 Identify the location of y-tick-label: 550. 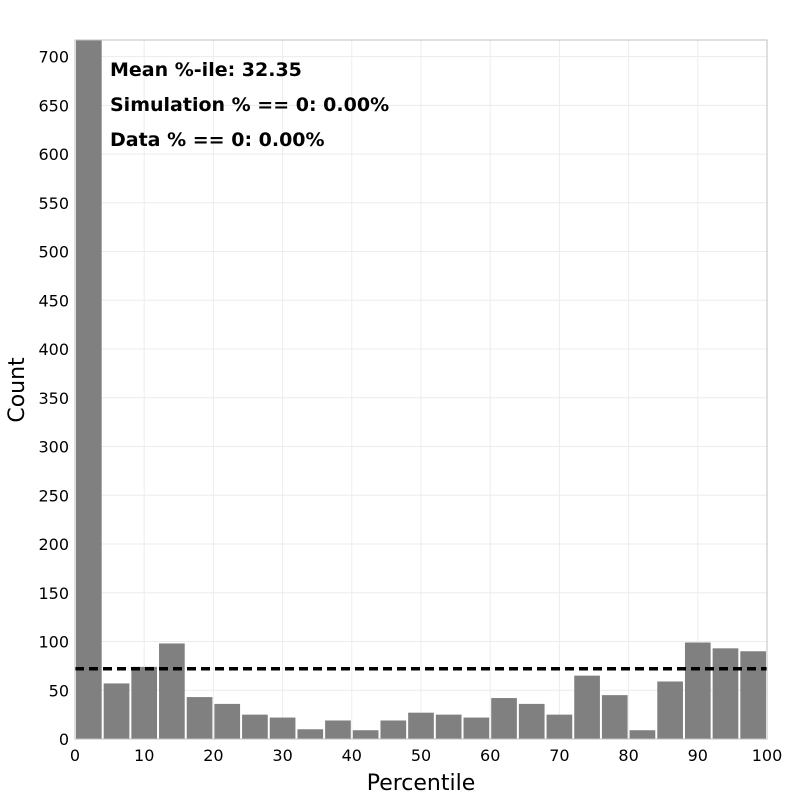
(53, 203).